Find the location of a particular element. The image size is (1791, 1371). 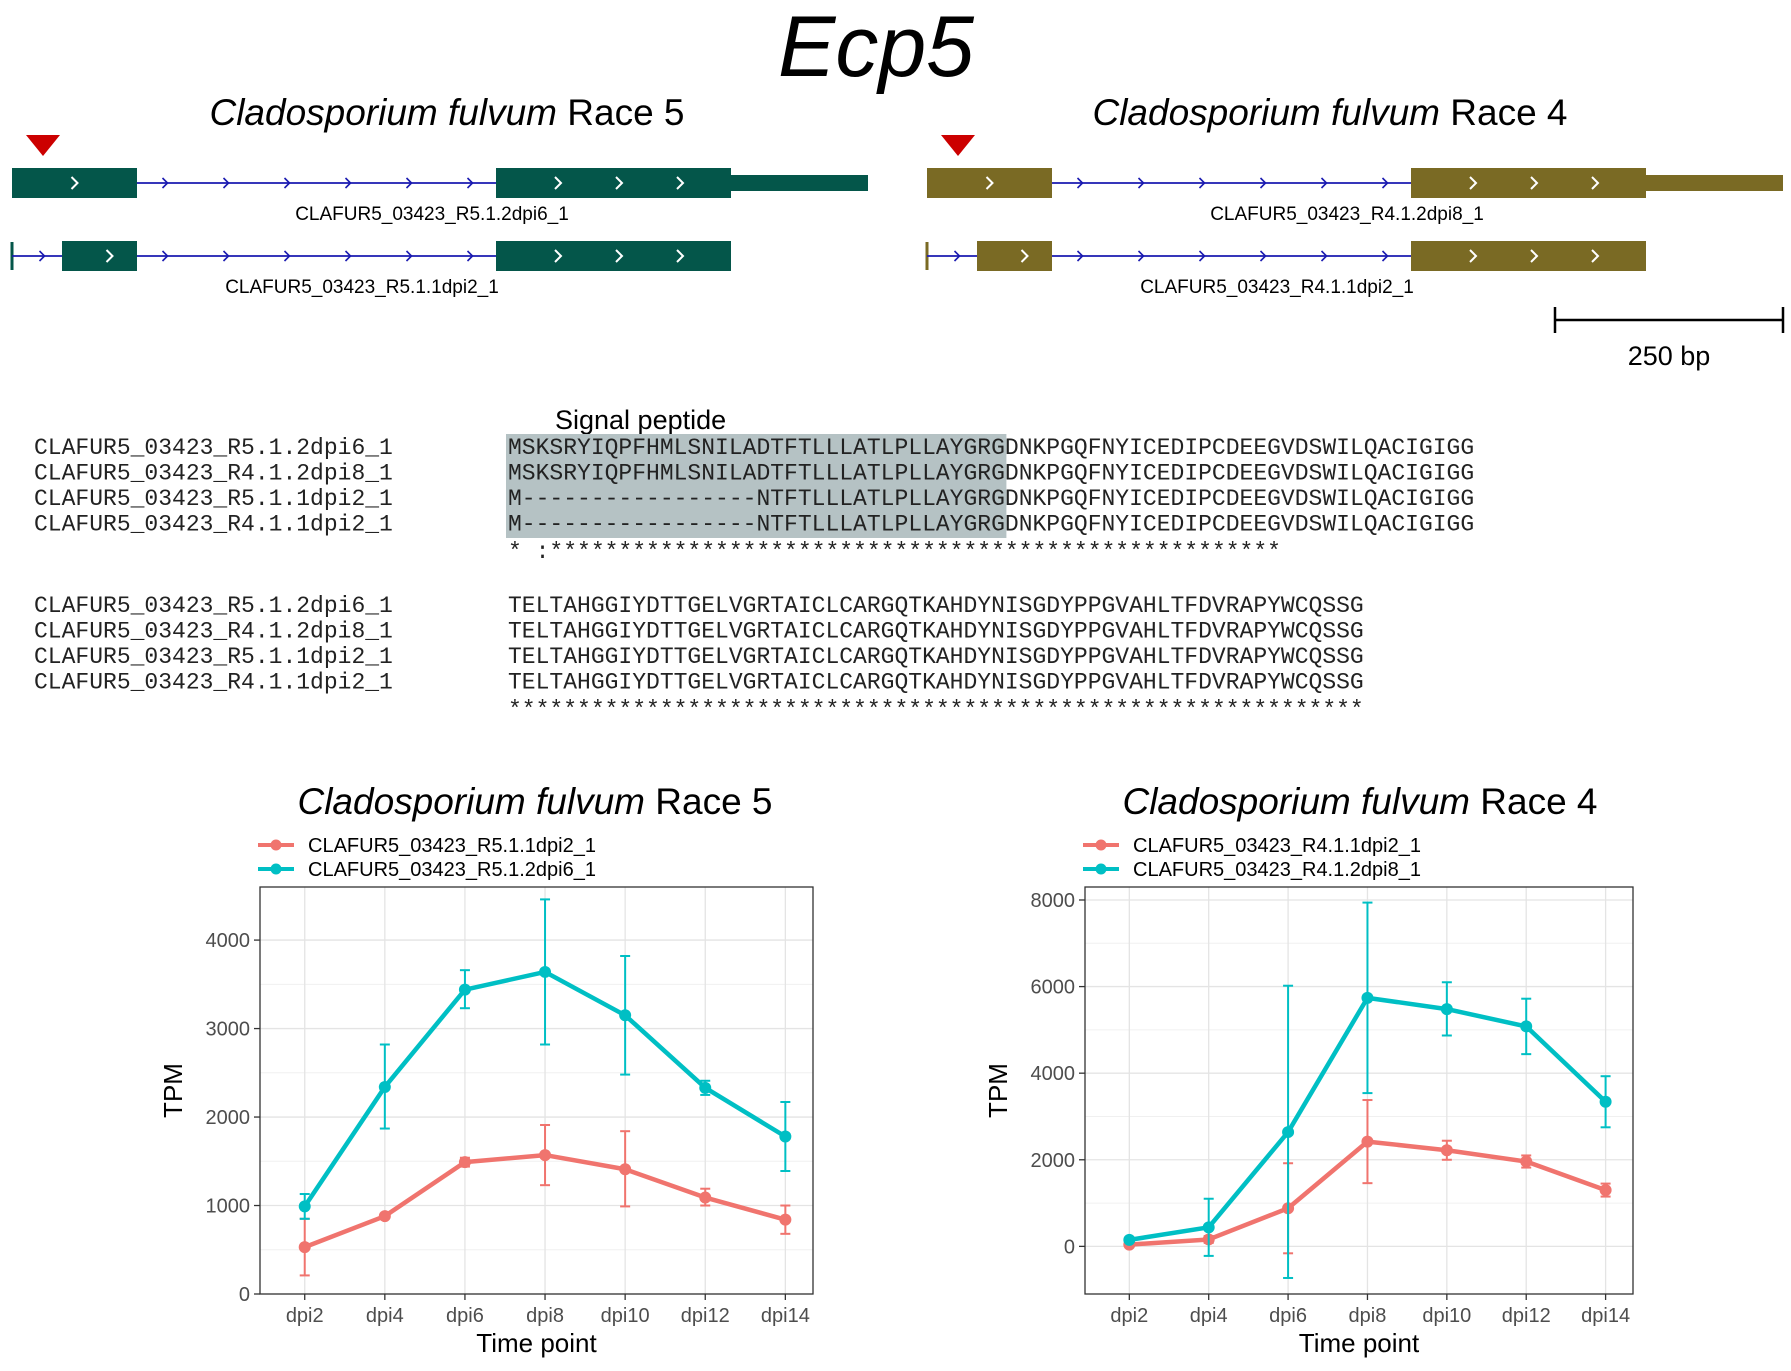

y-tick-label: 8000 is located at coordinates (1053, 901).